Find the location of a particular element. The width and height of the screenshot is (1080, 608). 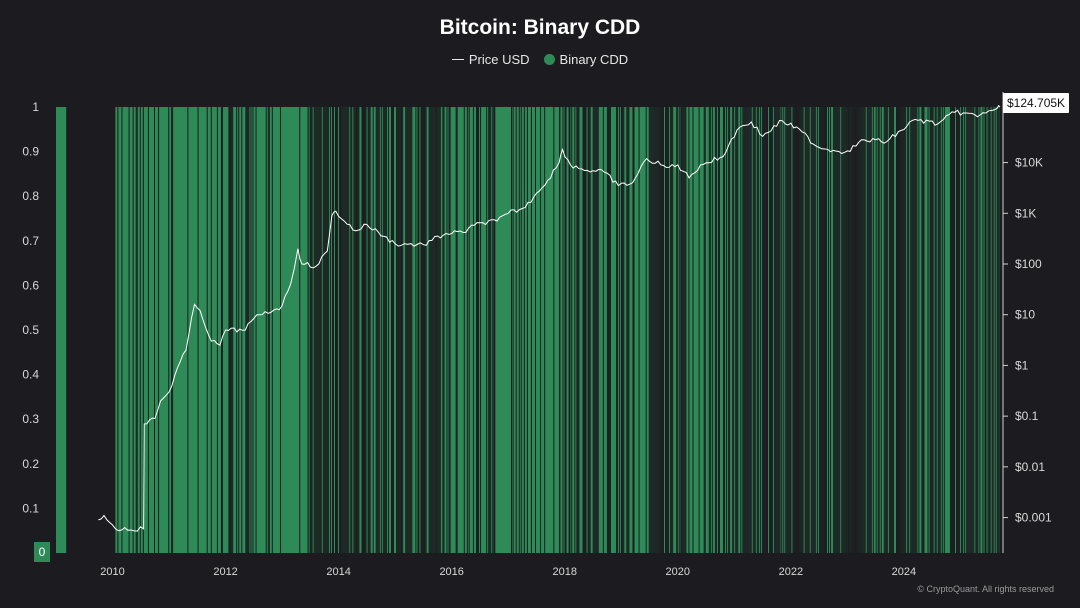

right-axis-tick-label: $10 is located at coordinates (1025, 315).